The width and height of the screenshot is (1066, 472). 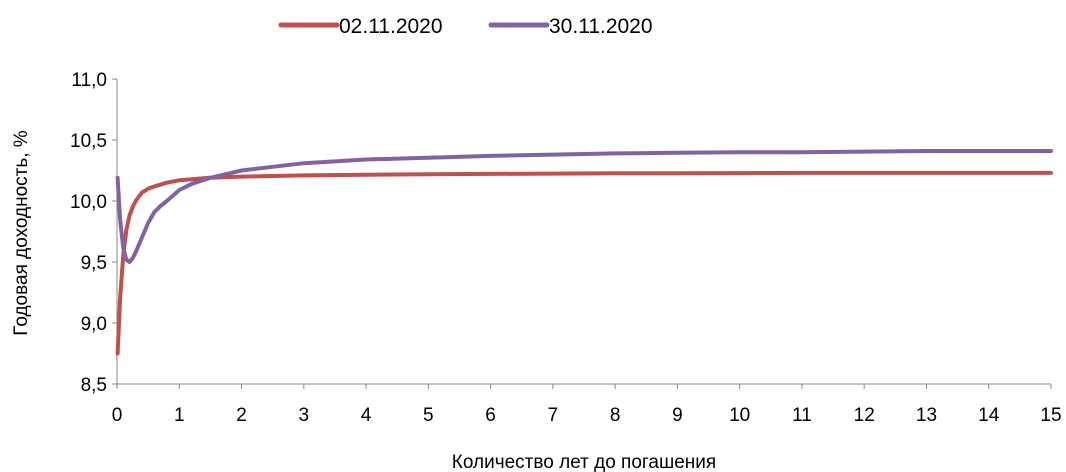 I want to click on x-tick-label: 0, so click(x=117, y=415).